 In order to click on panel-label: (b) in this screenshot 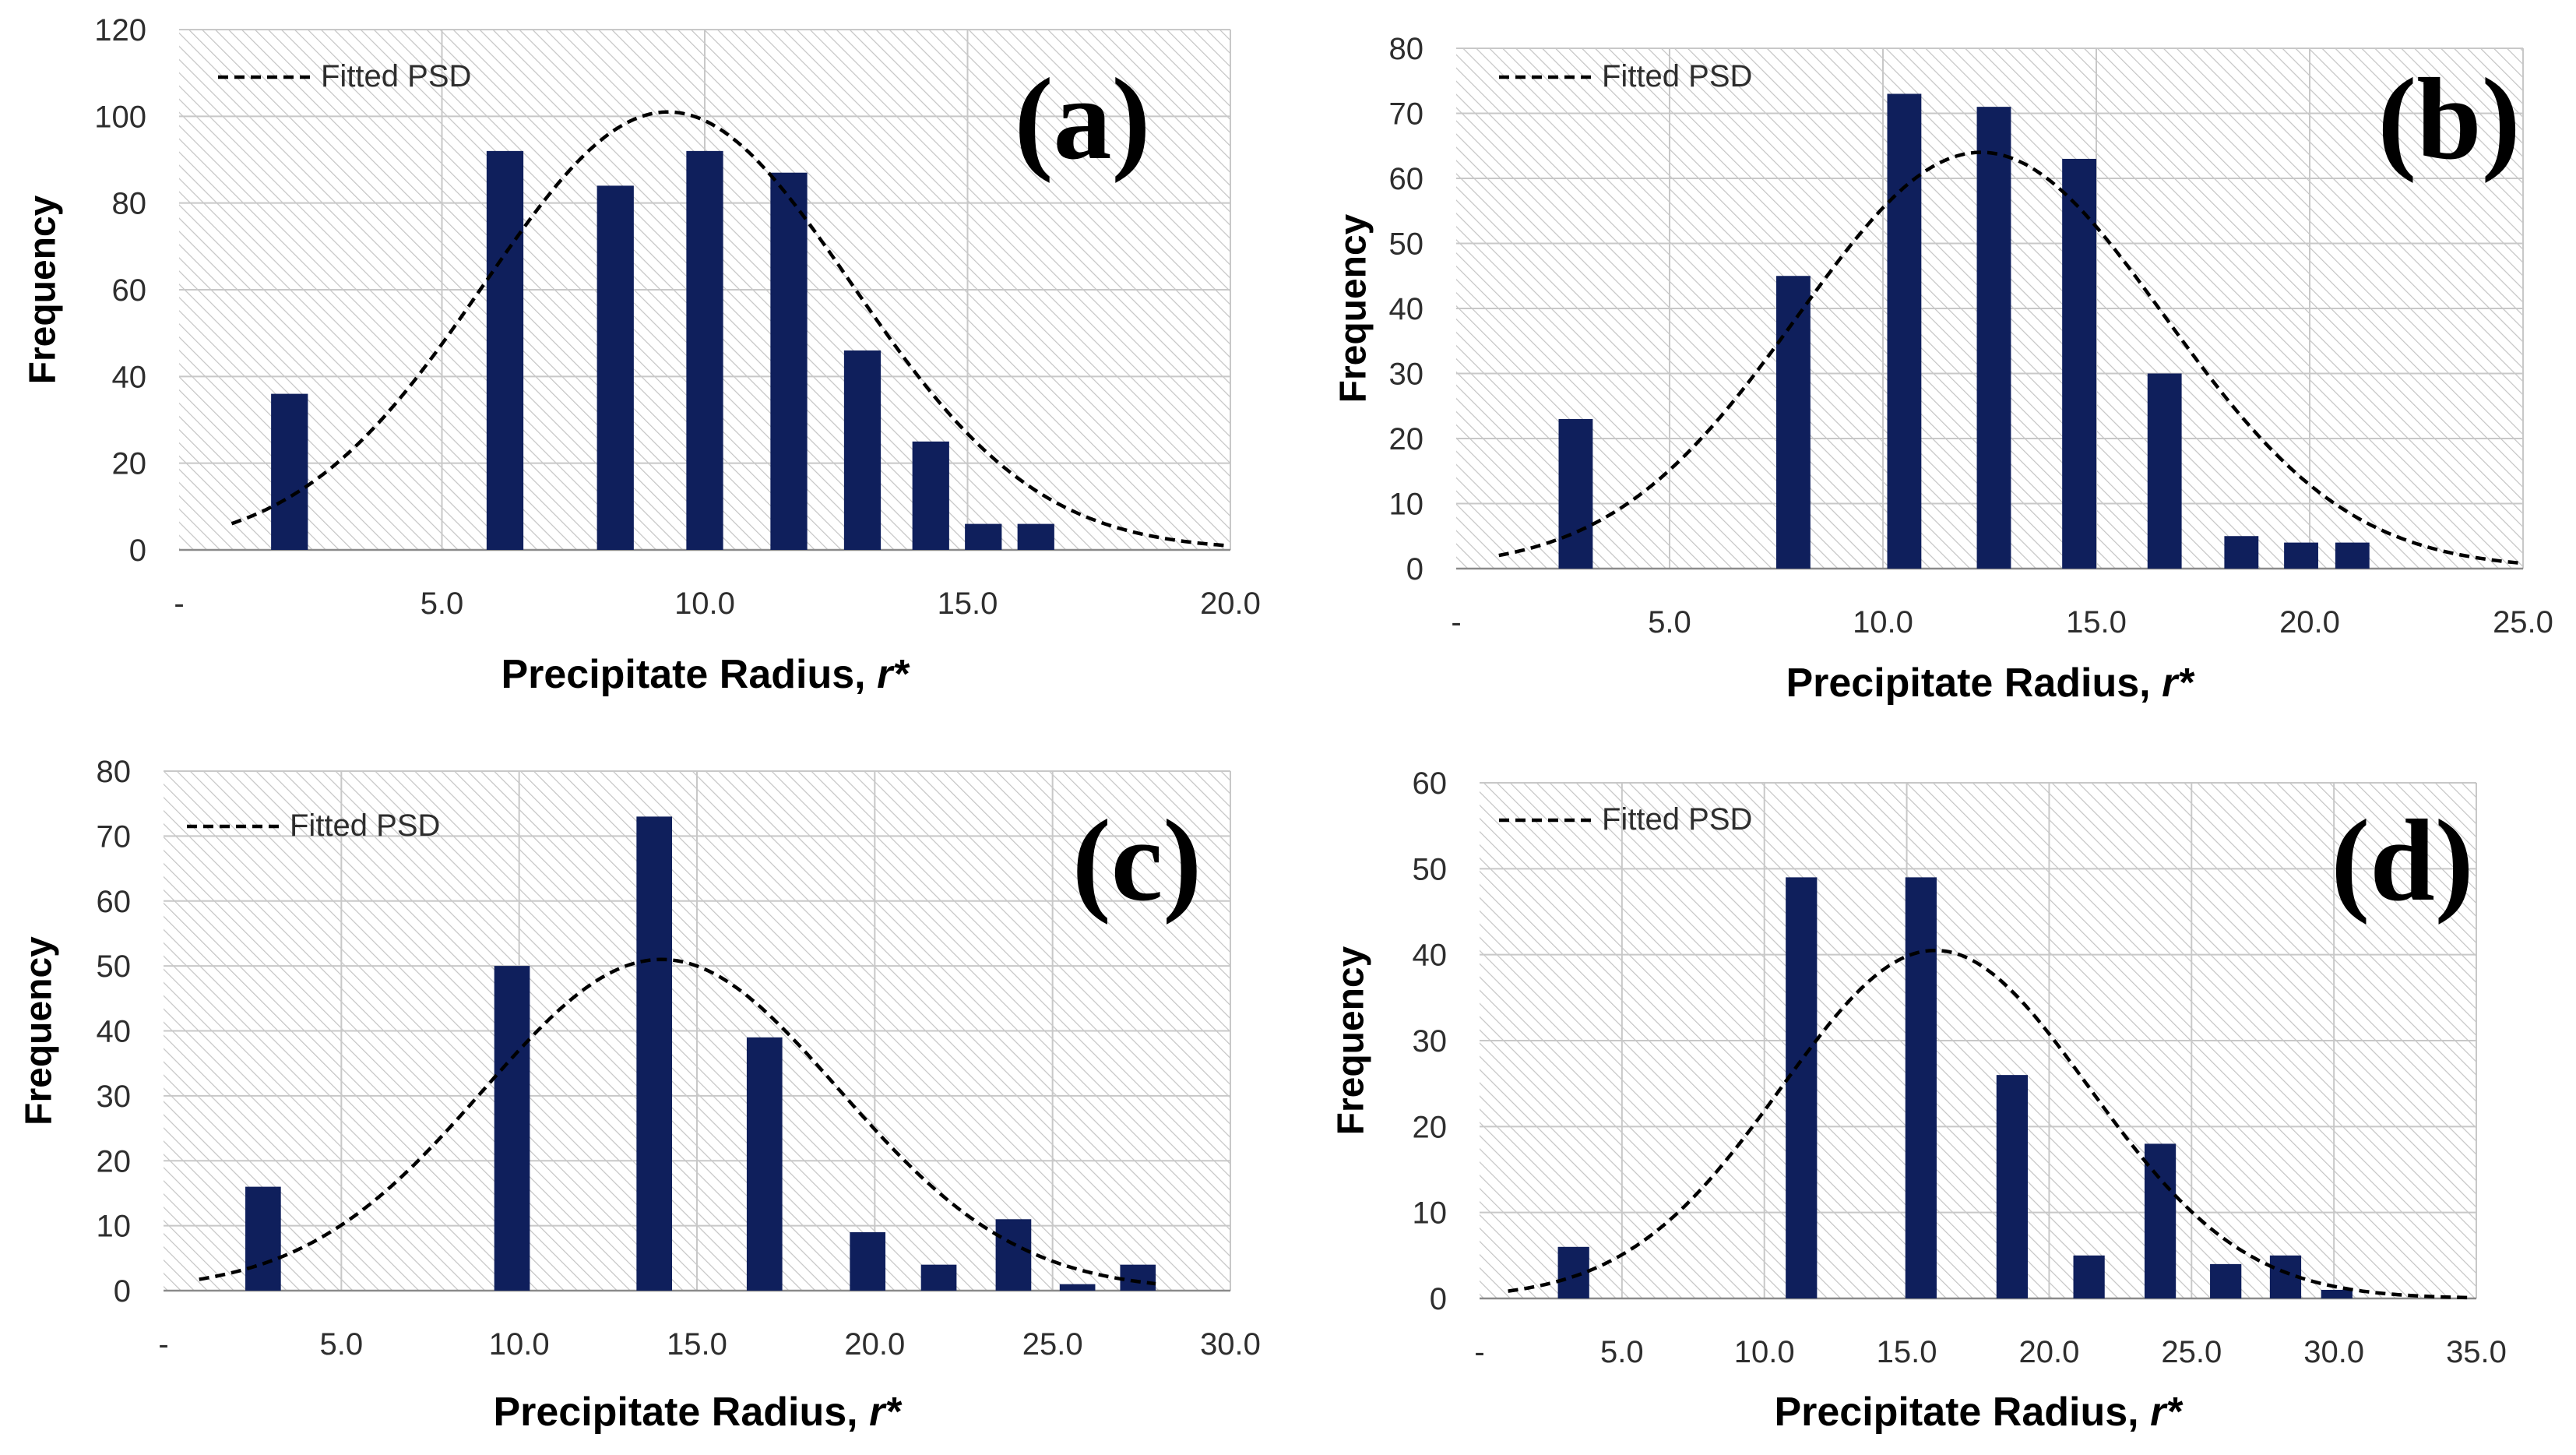, I will do `click(2448, 120)`.